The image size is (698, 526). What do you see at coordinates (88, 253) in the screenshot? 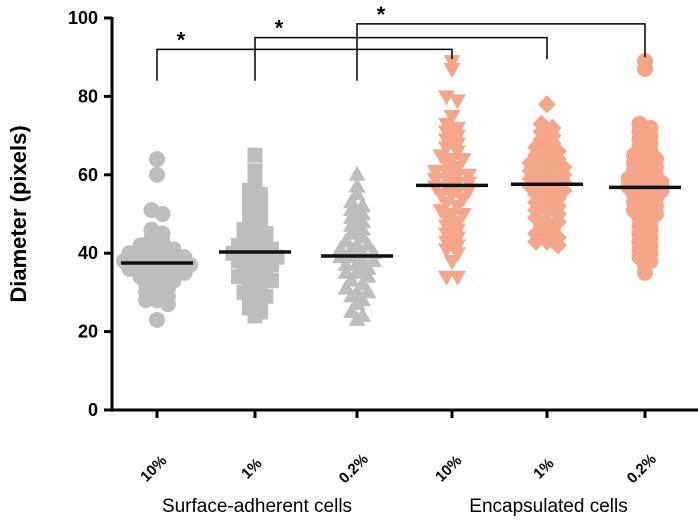
I see `y-tick-label: 40` at bounding box center [88, 253].